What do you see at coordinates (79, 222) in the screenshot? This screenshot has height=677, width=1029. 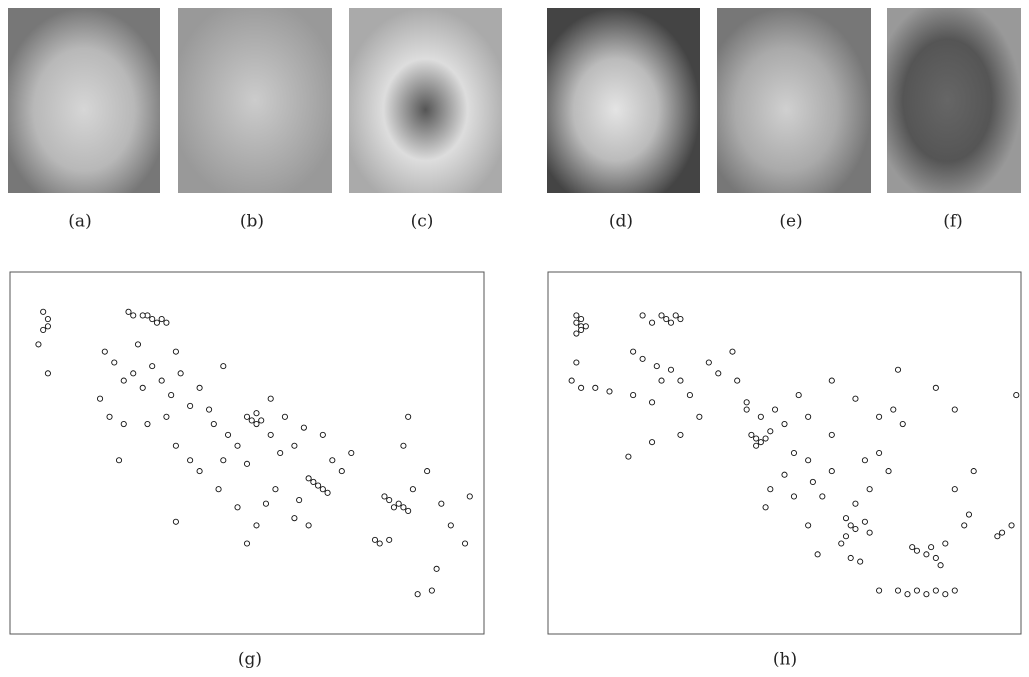 I see `panel-label: (a)` at bounding box center [79, 222].